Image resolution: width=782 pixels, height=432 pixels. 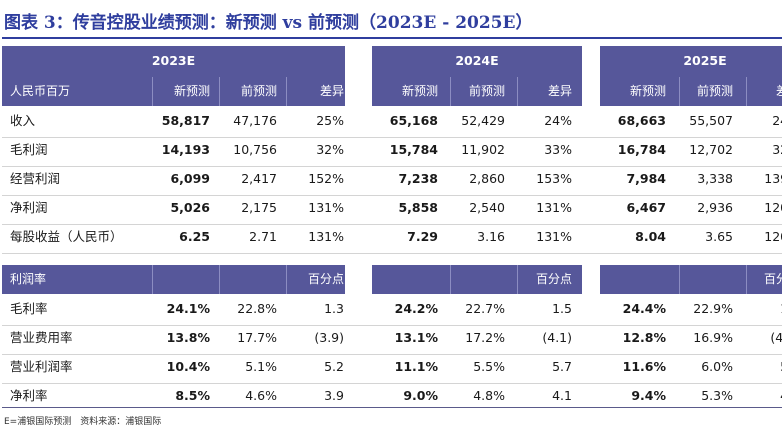 What do you see at coordinates (713, 308) in the screenshot?
I see `table-cell: 22.9%` at bounding box center [713, 308].